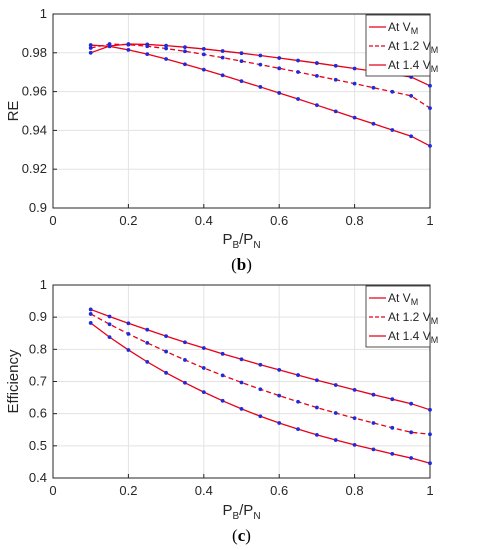 The image size is (480, 550). What do you see at coordinates (399, 298) in the screenshot?
I see `legend-entry-text: At V` at bounding box center [399, 298].